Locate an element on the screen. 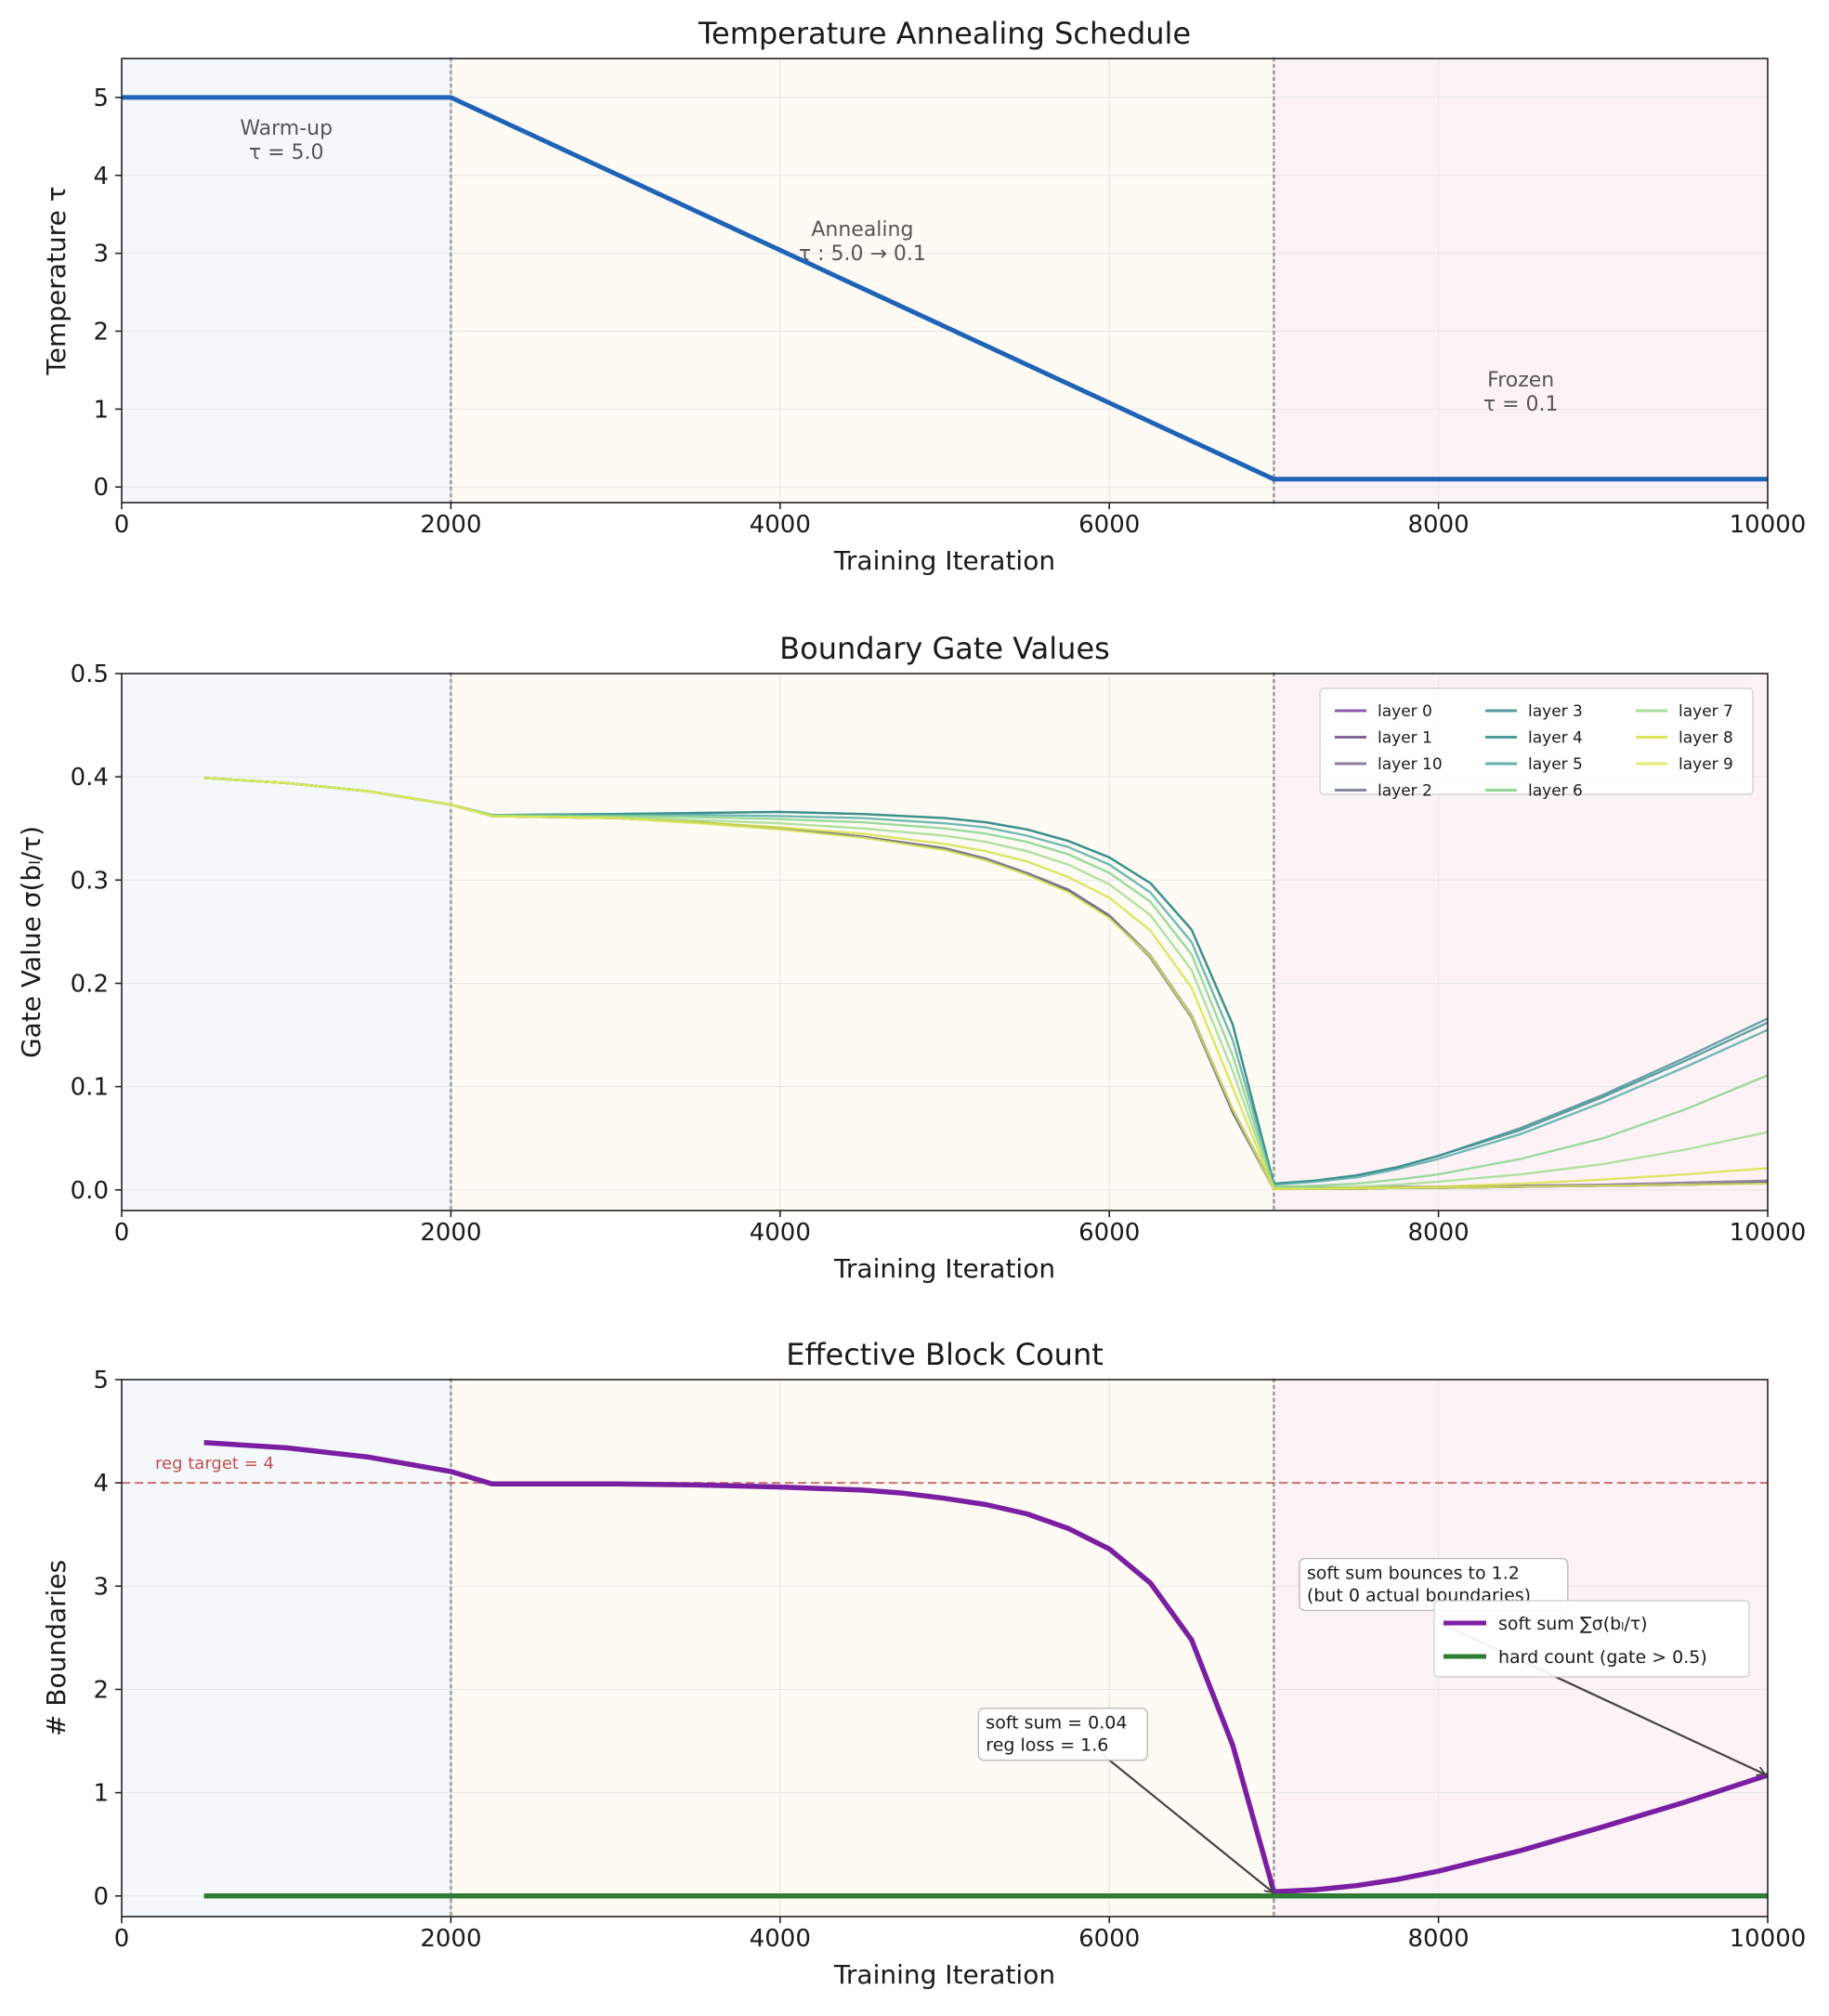 This screenshot has width=1829, height=2016. legend-entry: layer 10 is located at coordinates (1411, 764).